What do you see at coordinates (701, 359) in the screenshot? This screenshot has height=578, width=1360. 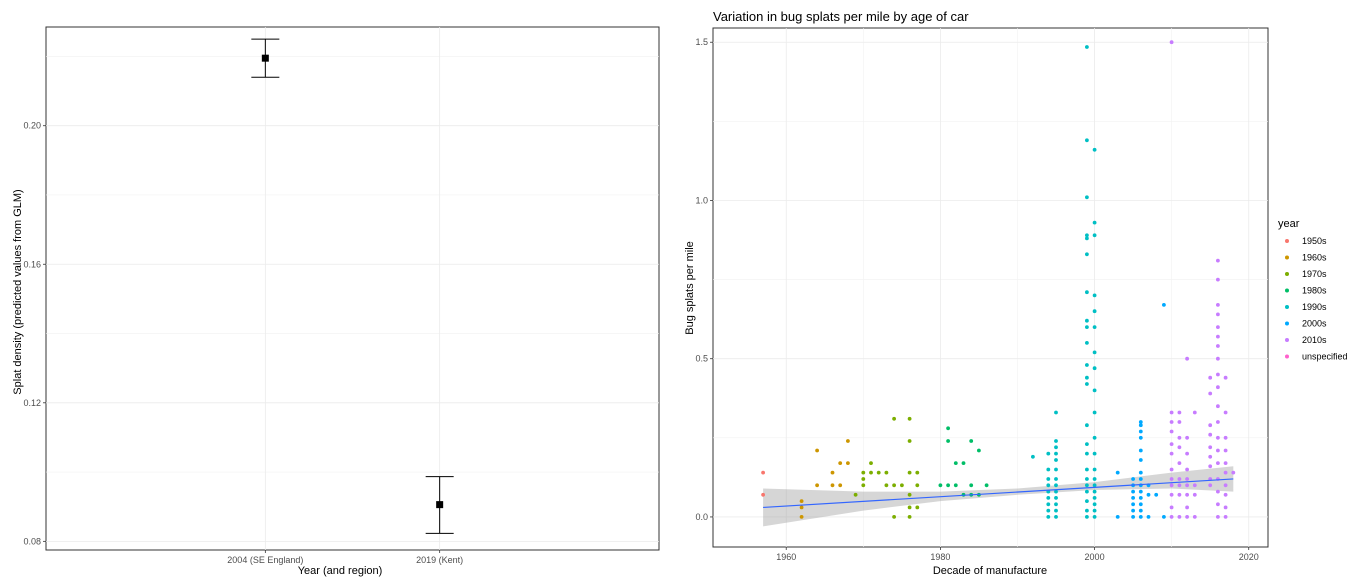 I see `right-y-tick-label: 0.5` at bounding box center [701, 359].